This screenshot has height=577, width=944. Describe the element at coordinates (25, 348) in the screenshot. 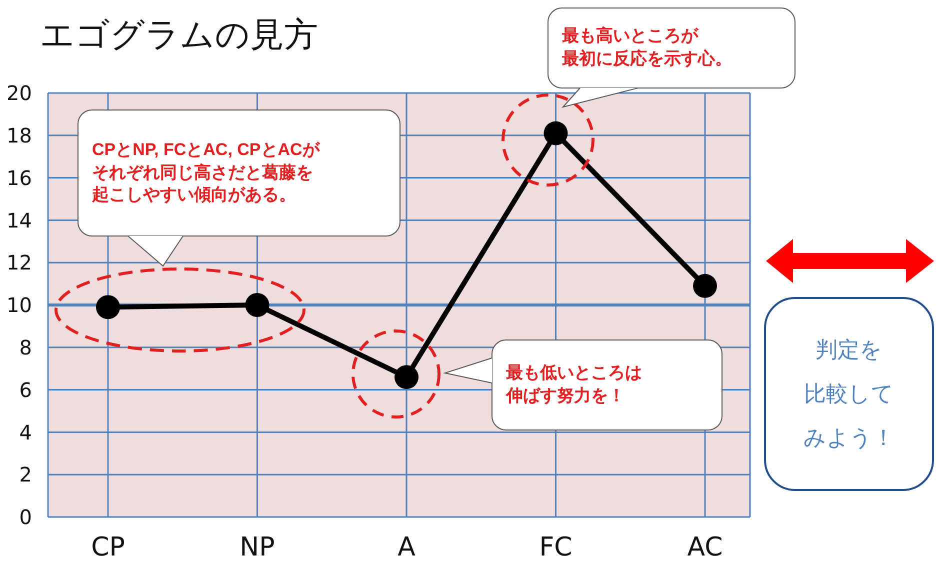

I see `y-tick-label: 8` at that location.